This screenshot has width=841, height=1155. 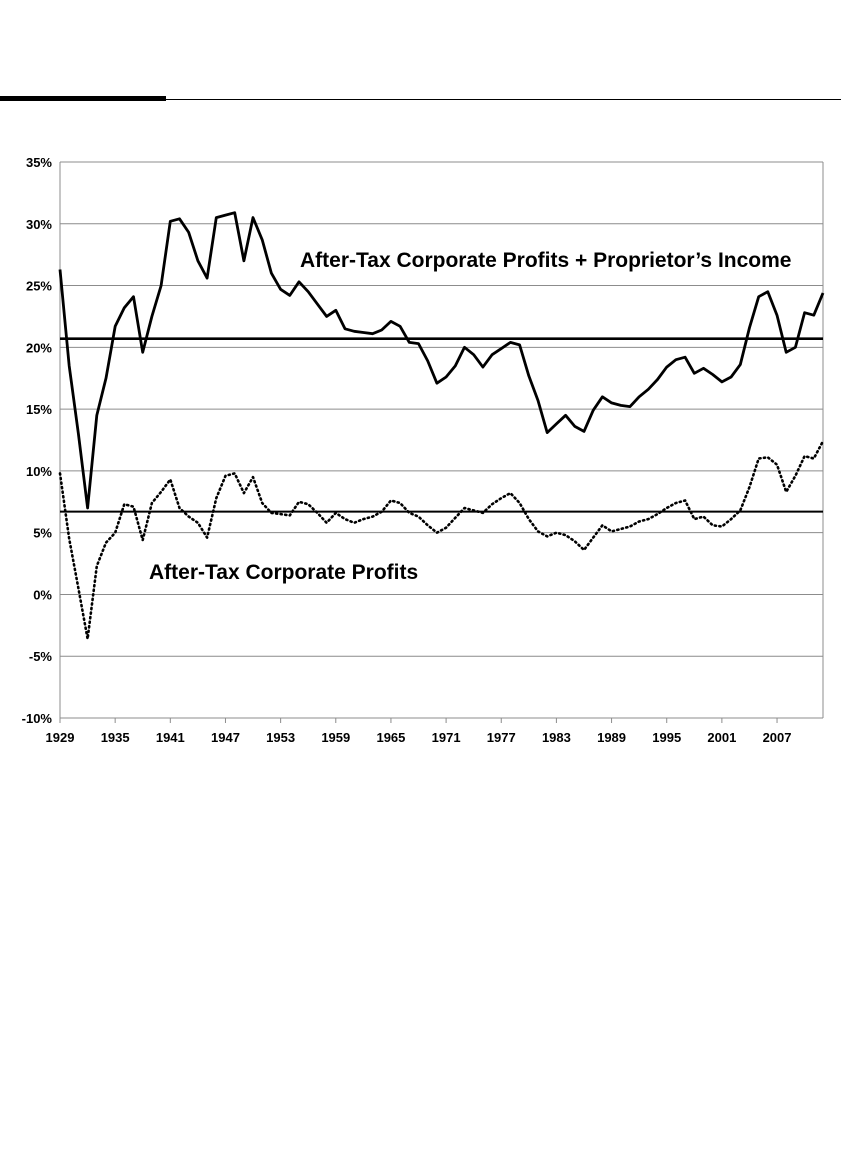 What do you see at coordinates (283, 572) in the screenshot?
I see `annotation-corporate-profits: After-Tax Corporate Profits` at bounding box center [283, 572].